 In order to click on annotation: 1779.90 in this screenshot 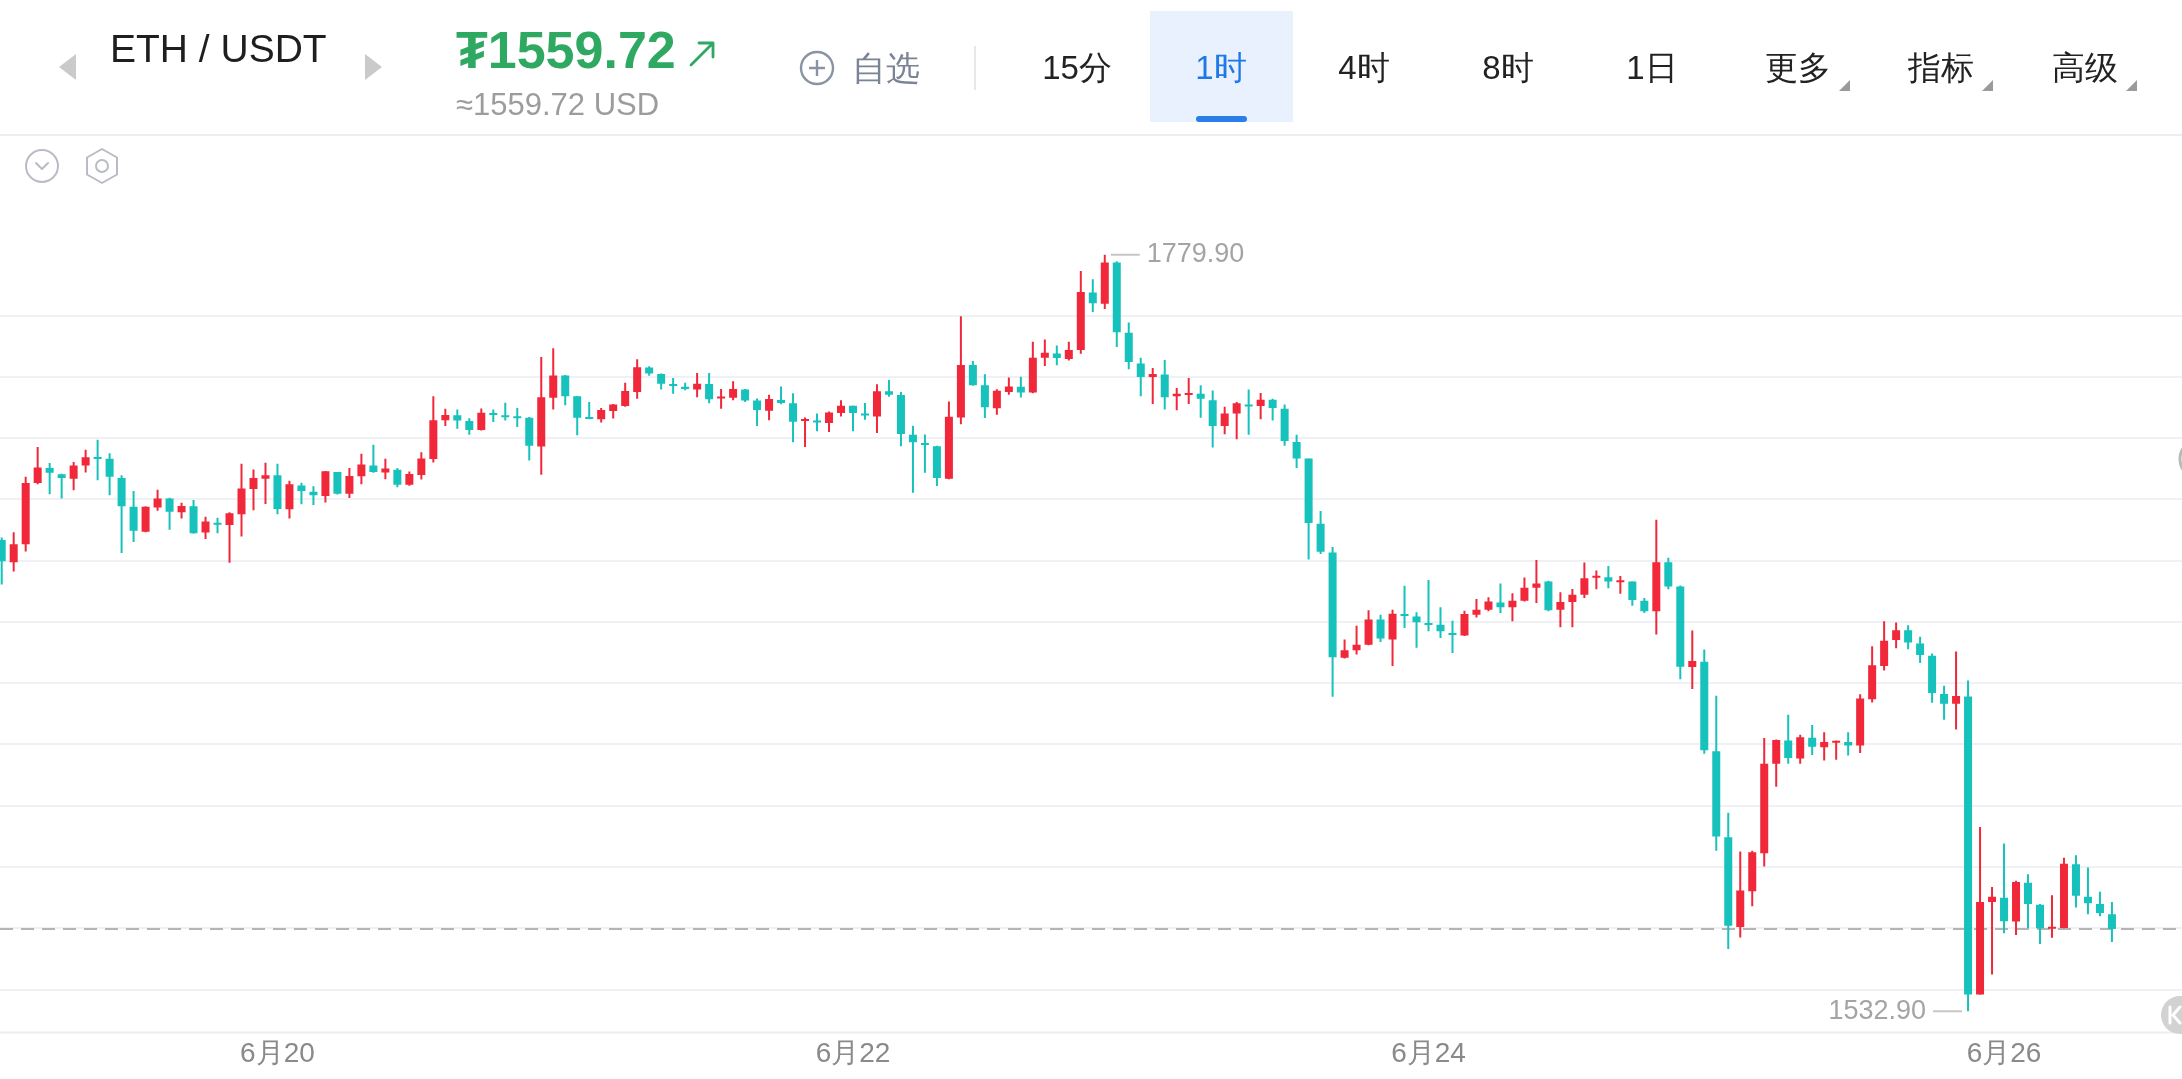, I will do `click(1195, 253)`.